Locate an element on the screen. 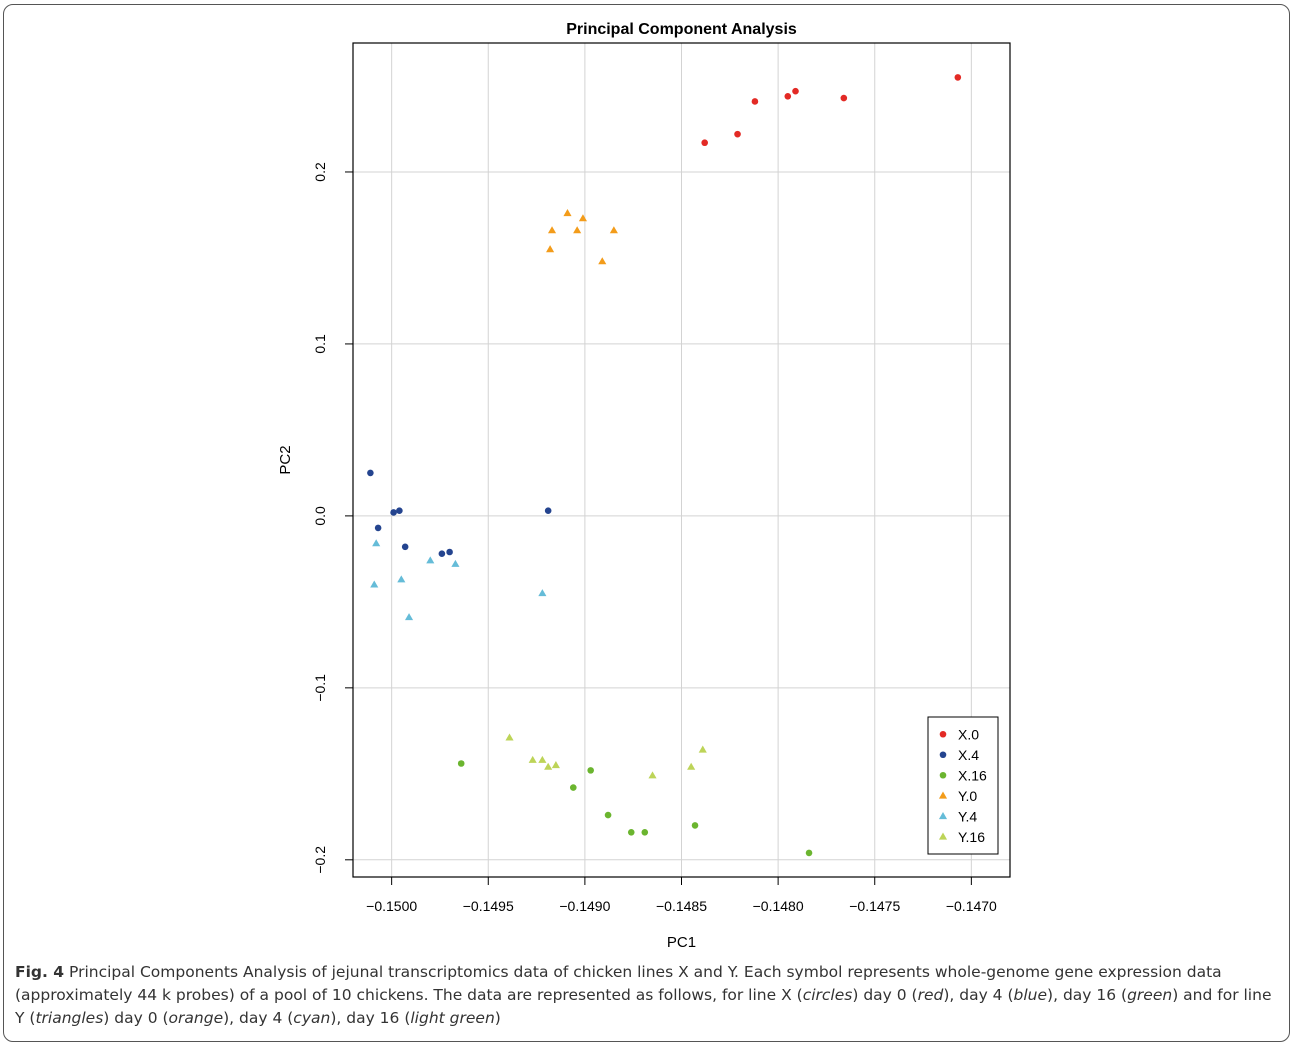 This screenshot has height=1048, width=1295. y-tick-label: −0.1 is located at coordinates (320, 688).